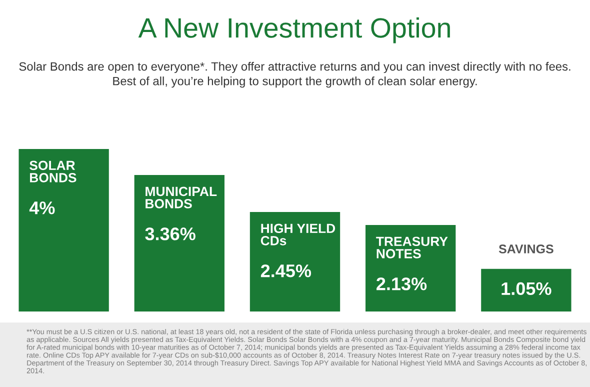  What do you see at coordinates (42, 208) in the screenshot?
I see `data-label: 4%` at bounding box center [42, 208].